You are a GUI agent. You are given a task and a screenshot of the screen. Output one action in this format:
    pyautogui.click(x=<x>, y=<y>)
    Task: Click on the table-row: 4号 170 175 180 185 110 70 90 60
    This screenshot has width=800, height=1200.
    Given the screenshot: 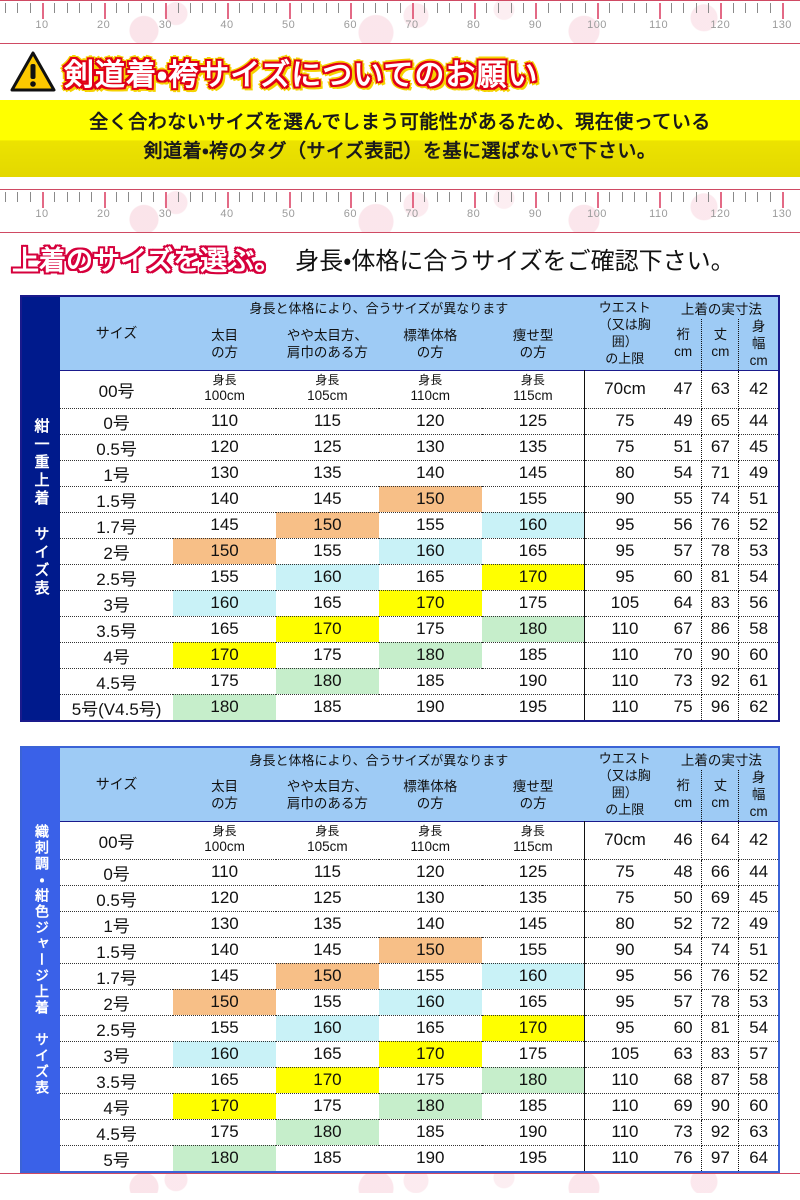 What is the action you would take?
    pyautogui.click(x=419, y=655)
    